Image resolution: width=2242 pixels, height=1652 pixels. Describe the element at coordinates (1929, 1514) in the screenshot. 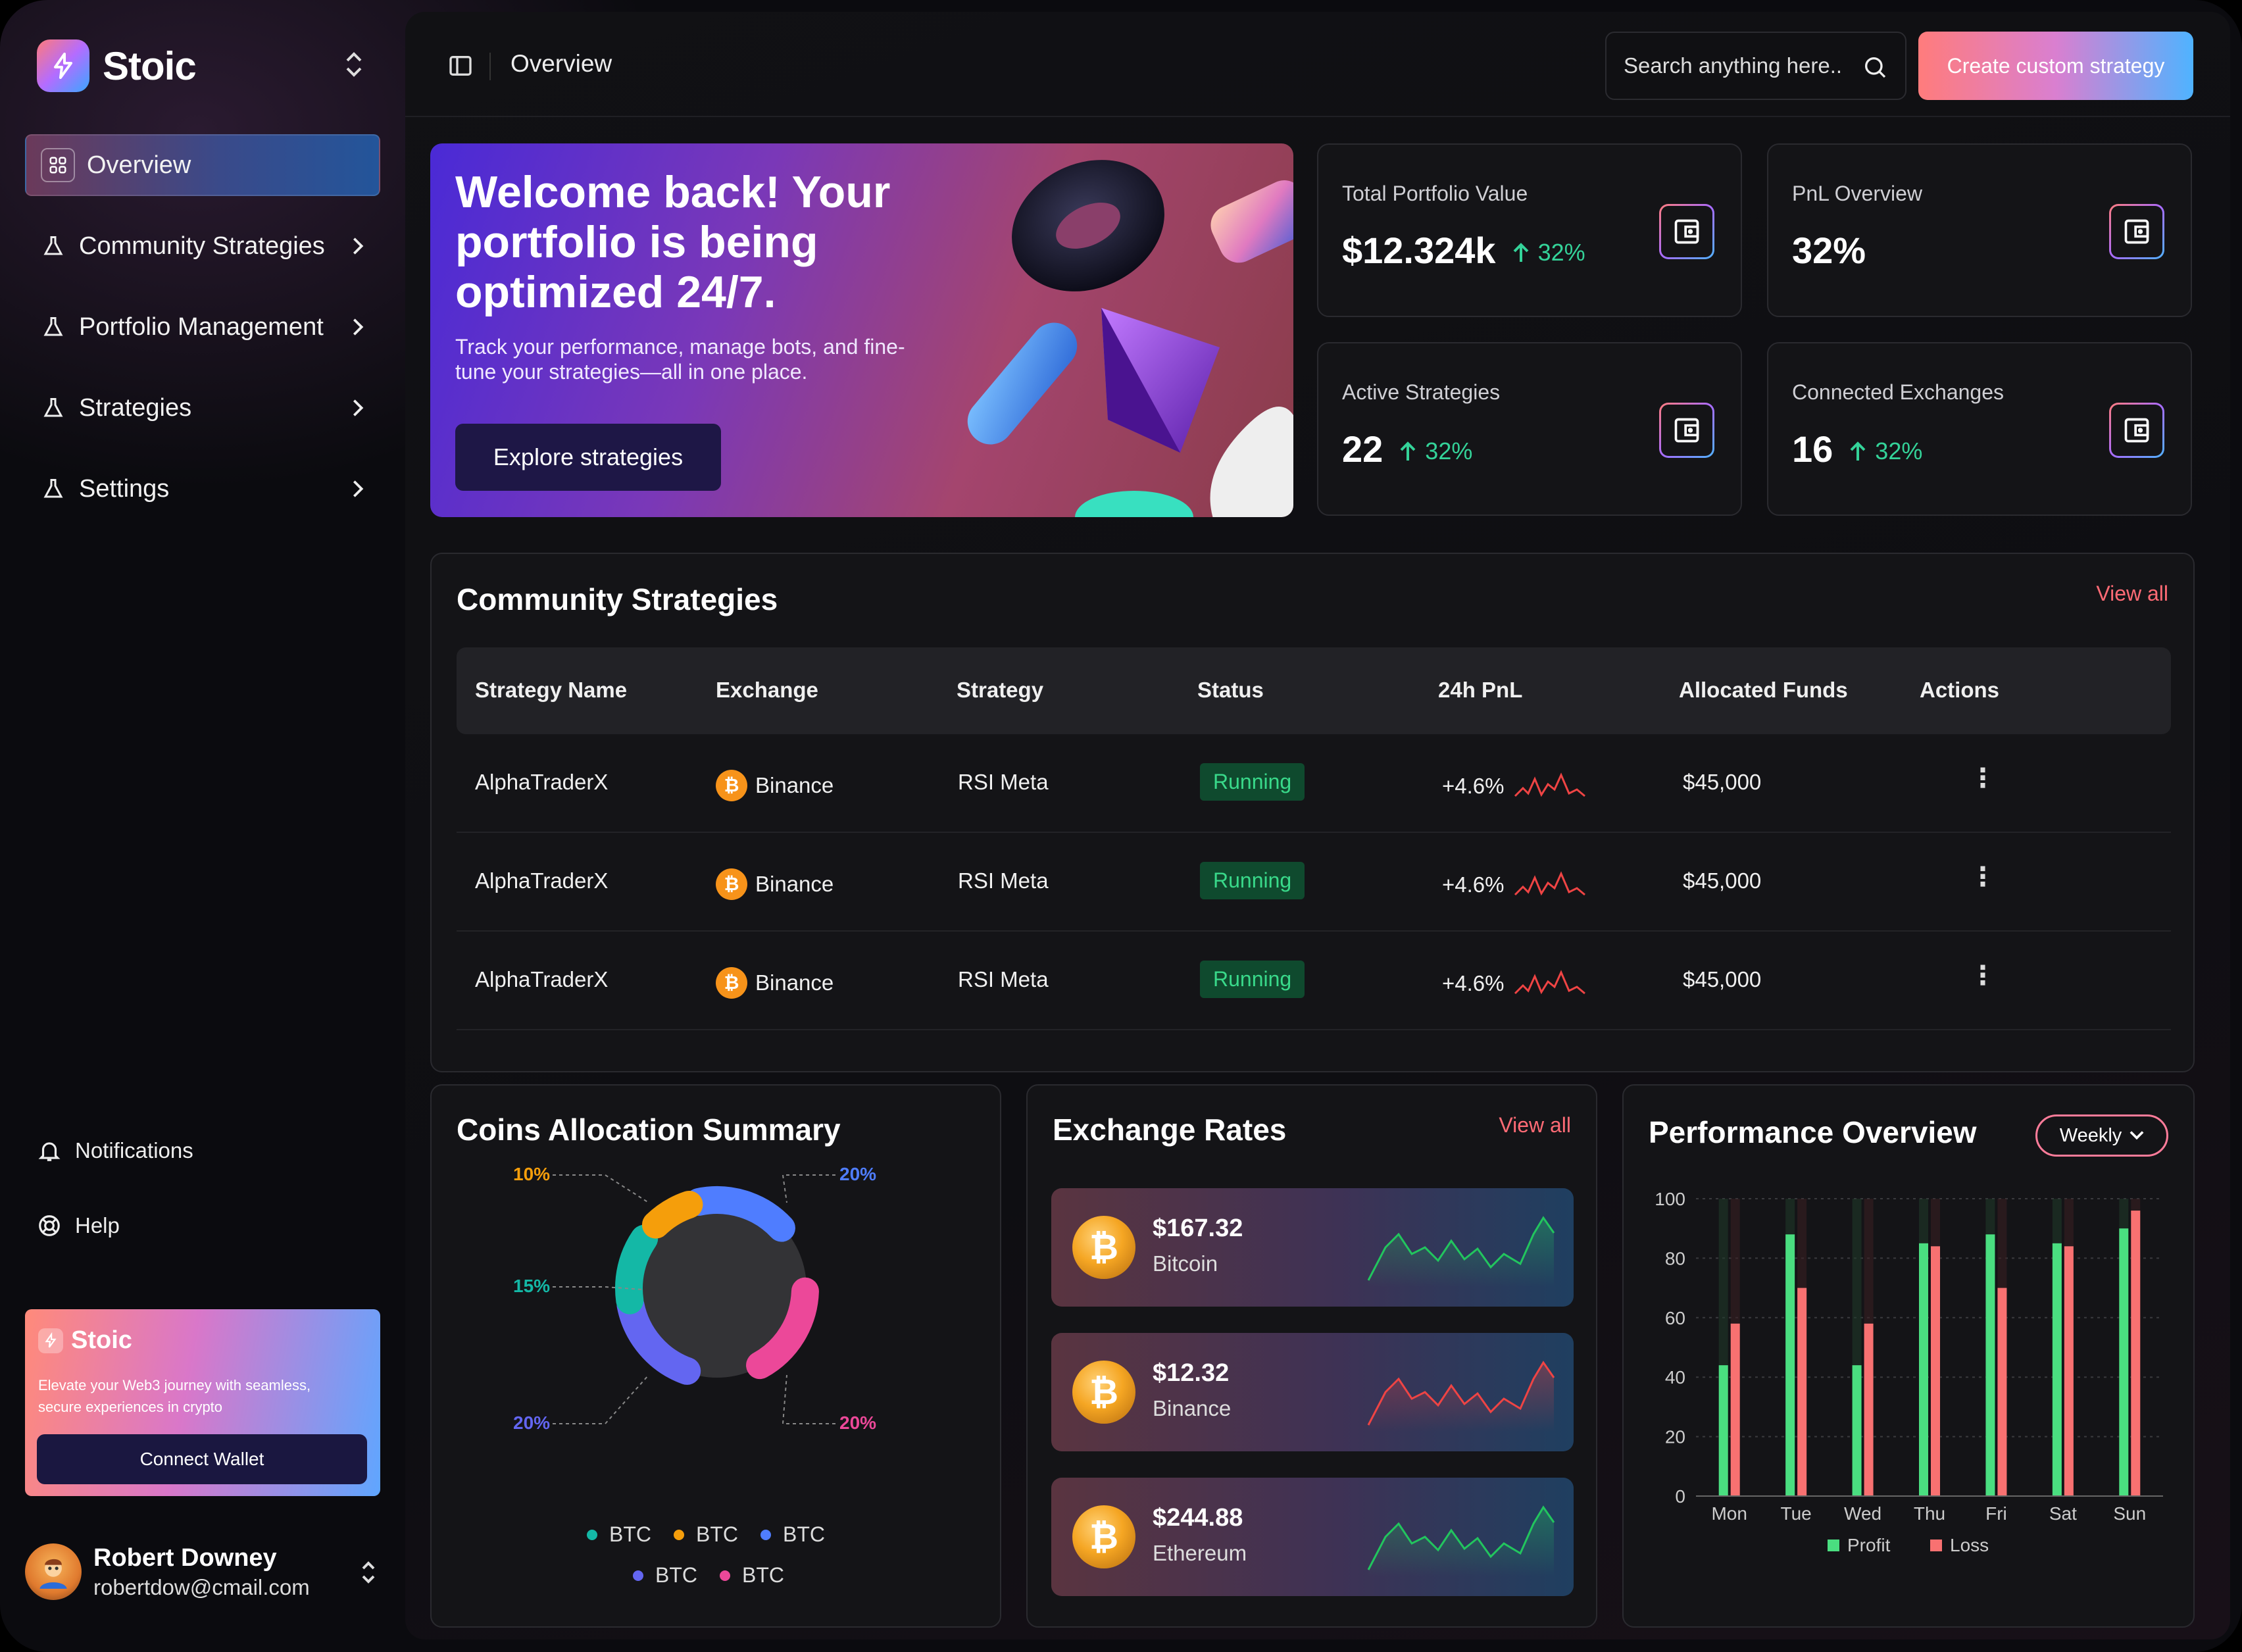

I see `x-tick-label: Thu` at that location.